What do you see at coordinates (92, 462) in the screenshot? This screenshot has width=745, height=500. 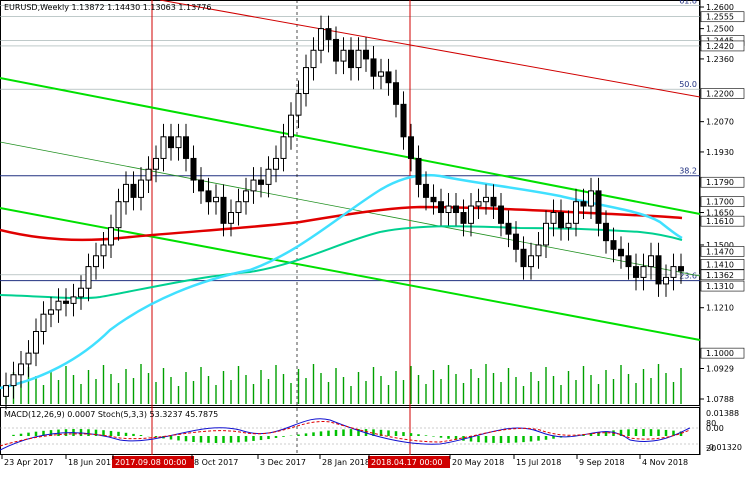 I see `time-tick-label: 18 Jun 2017` at bounding box center [92, 462].